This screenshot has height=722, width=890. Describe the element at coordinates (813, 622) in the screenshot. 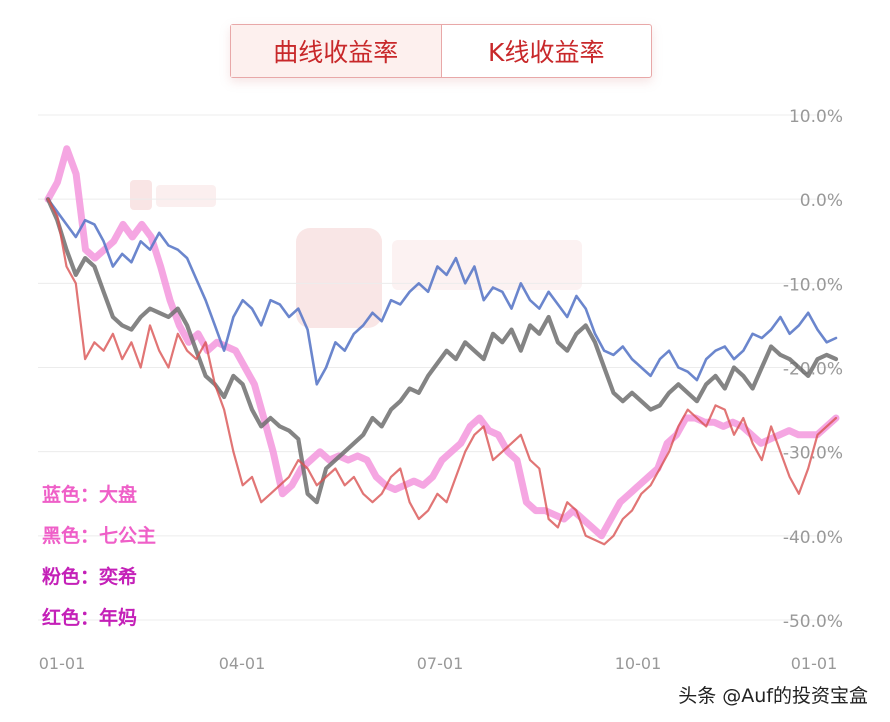

I see `y-tick-label: -50.0%` at that location.